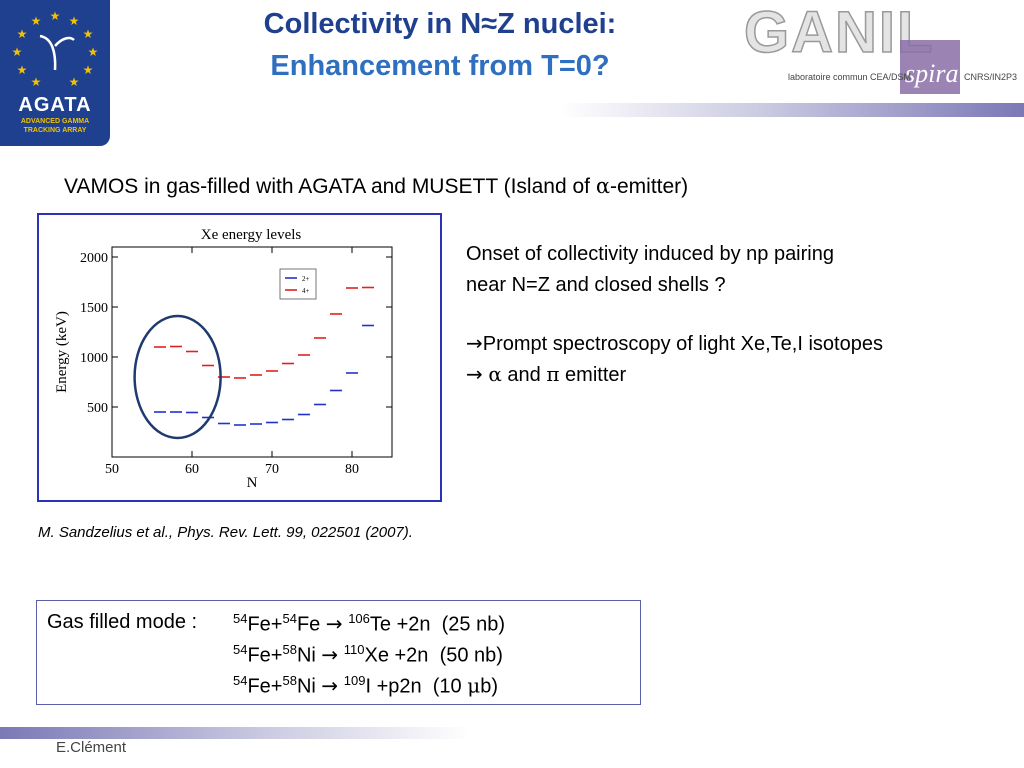 Image resolution: width=1024 pixels, height=768 pixels. What do you see at coordinates (306, 279) in the screenshot?
I see `legend-label: 2+` at bounding box center [306, 279].